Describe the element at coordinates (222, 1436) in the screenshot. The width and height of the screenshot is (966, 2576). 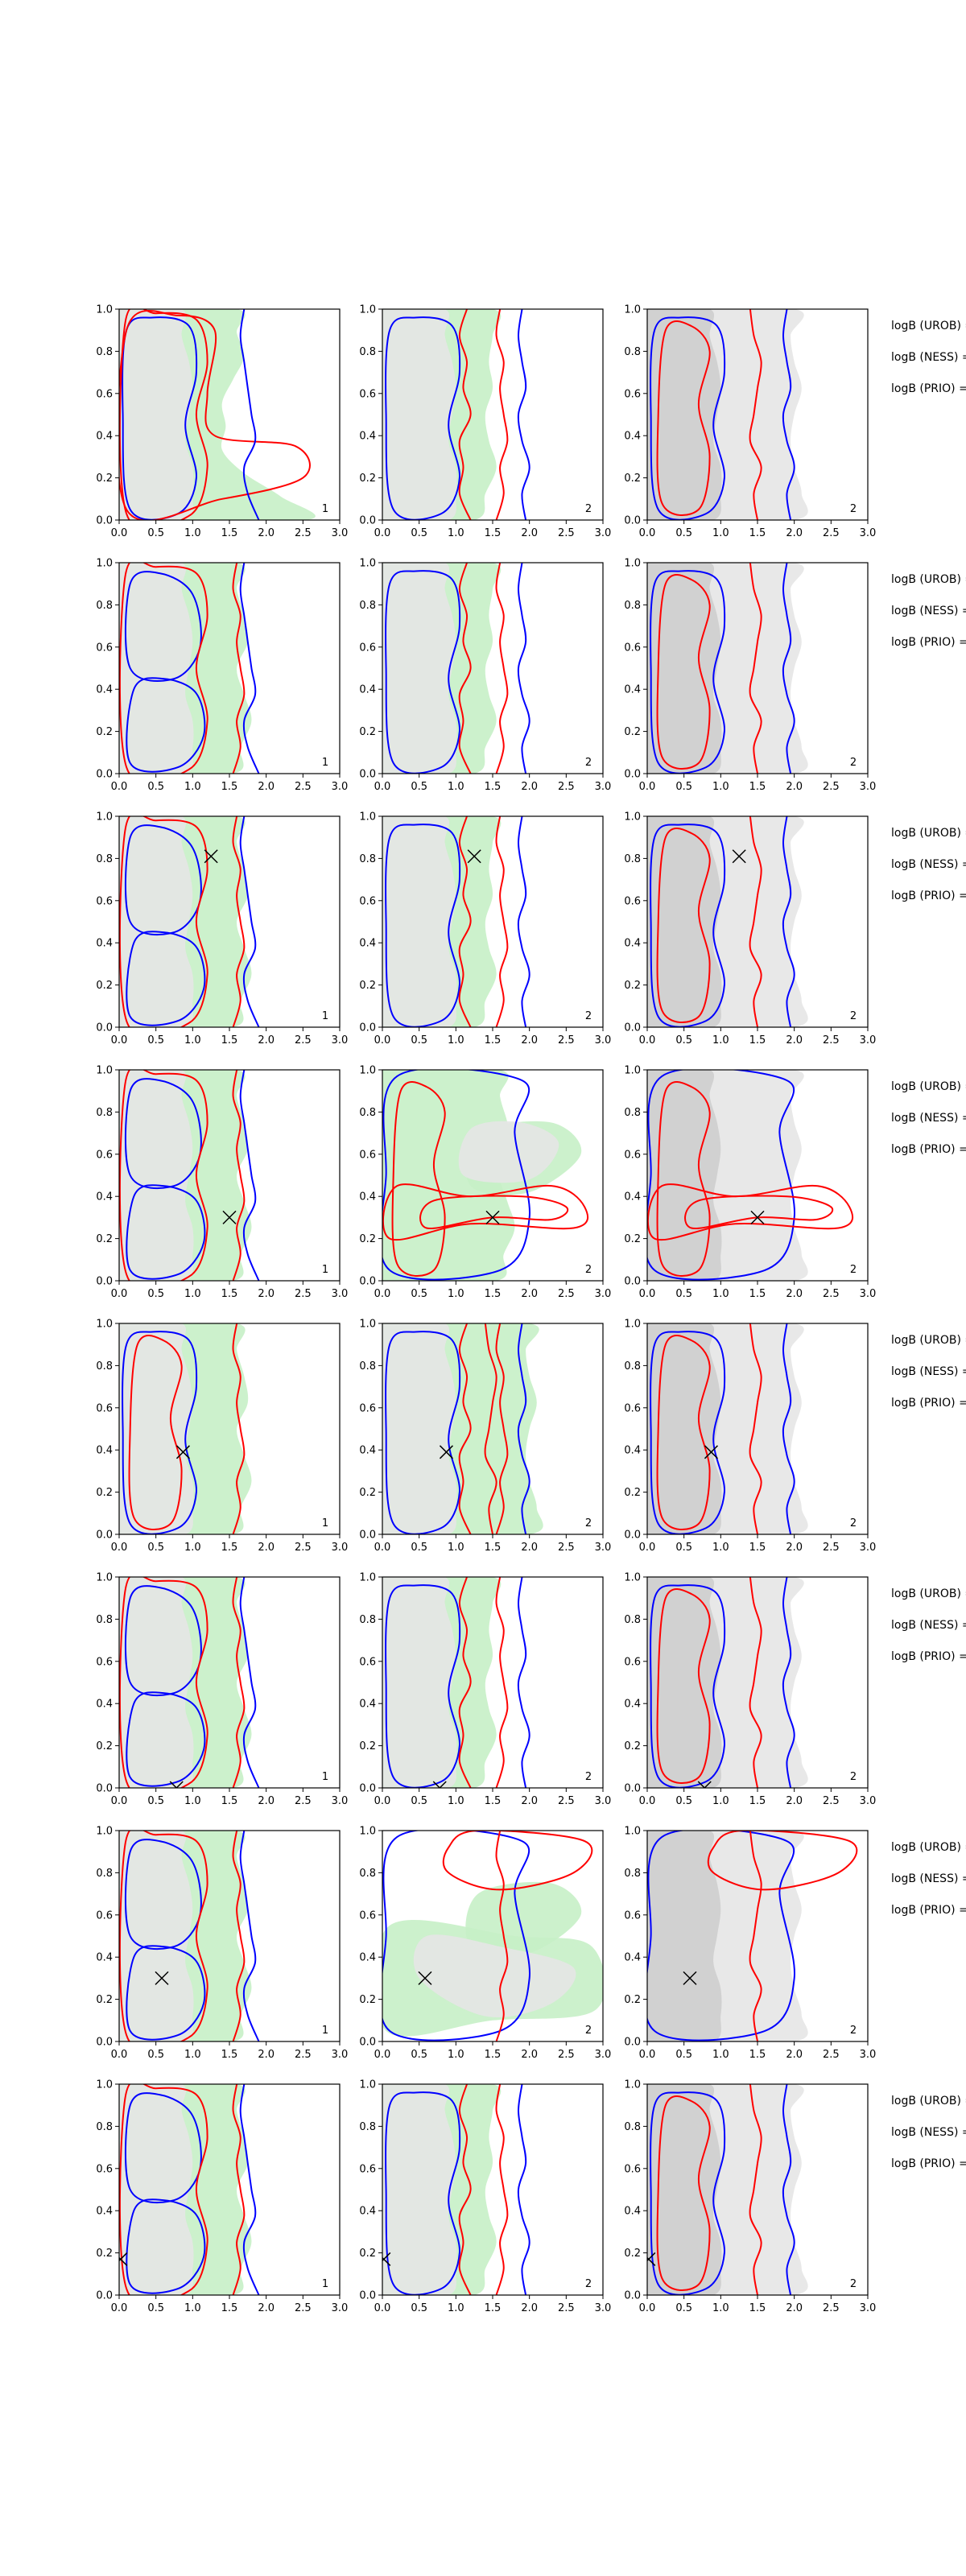
I see `subplot-r5-c1: 0.0 0.5 1.0 1.5 2.0 2.5 3.0 0.0 0.2 0.4 0.6 0.8 1.0 1` at that location.